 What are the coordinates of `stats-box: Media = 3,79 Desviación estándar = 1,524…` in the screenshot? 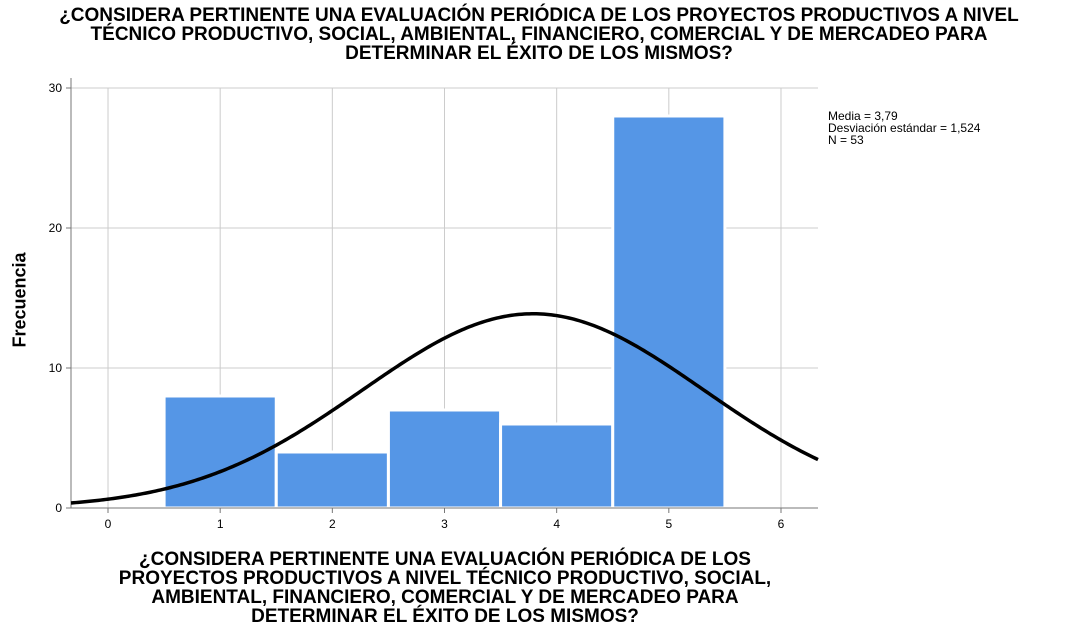 It's located at (904, 128).